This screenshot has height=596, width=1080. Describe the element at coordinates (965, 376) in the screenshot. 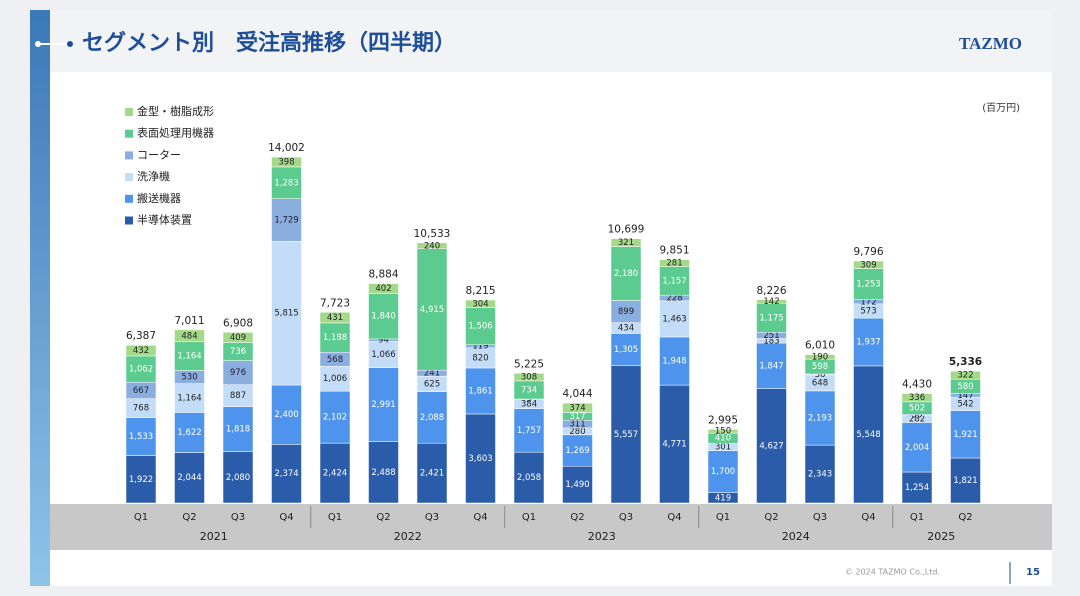

I see `value-label: 322` at that location.